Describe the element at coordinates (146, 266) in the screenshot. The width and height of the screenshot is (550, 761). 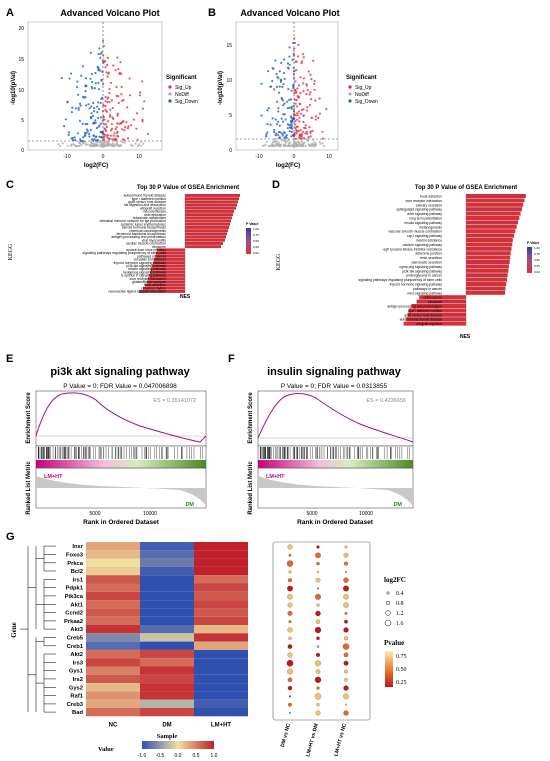
I see `term-label: pi3k akt signaling pathway` at that location.